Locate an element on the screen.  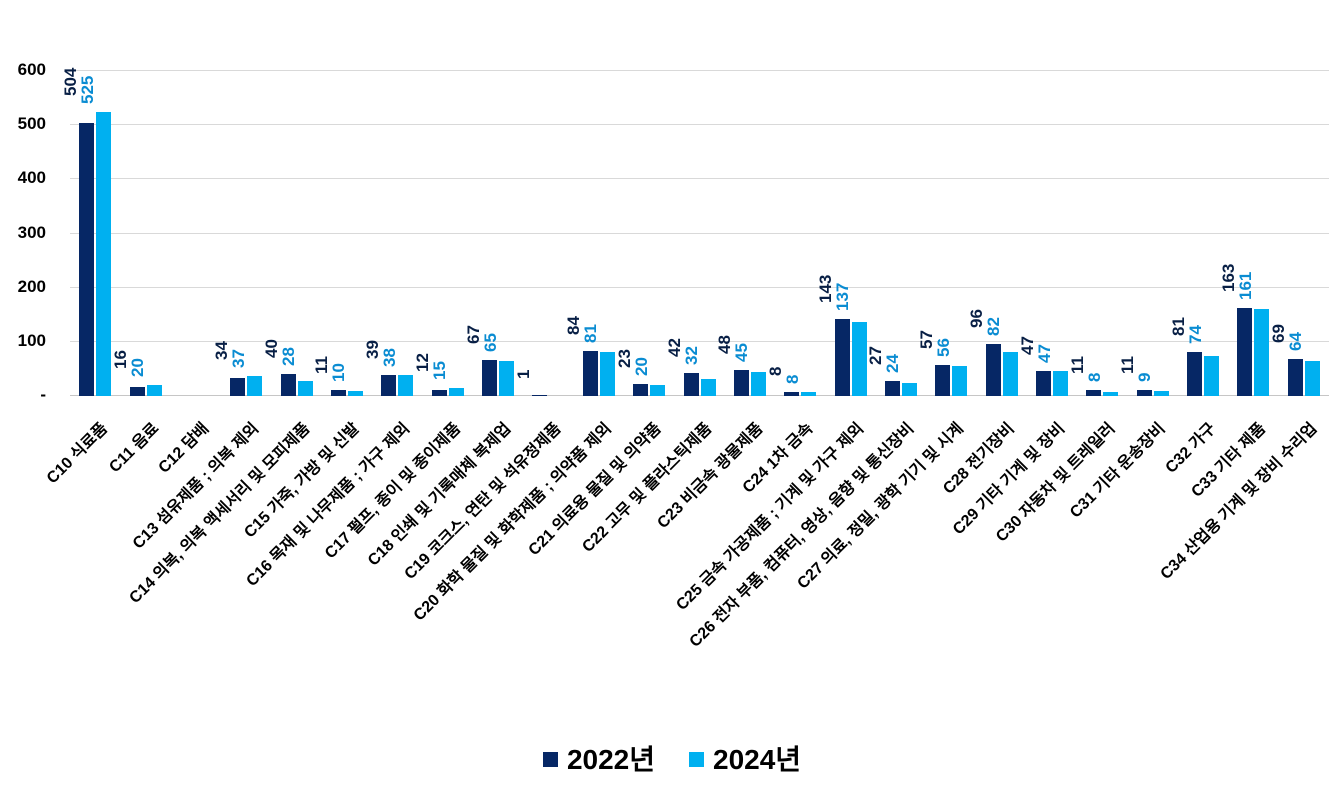
bar-value-label: 69 is located at coordinates (1278, 333).